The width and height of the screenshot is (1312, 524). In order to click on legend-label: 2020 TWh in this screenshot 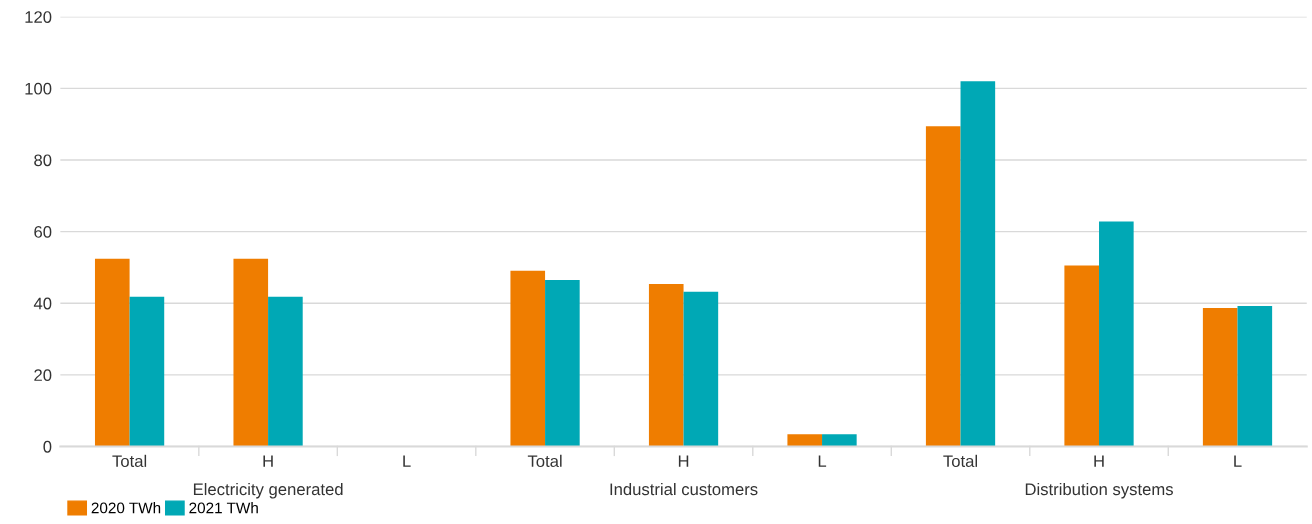, I will do `click(126, 508)`.